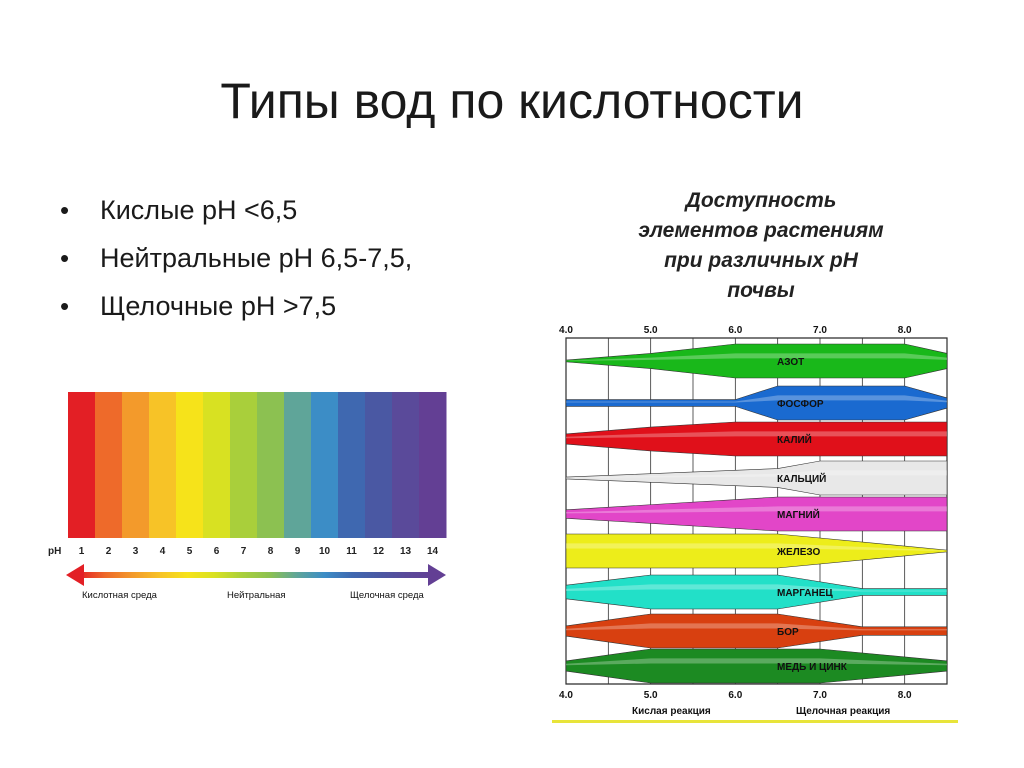 The image size is (1024, 768). What do you see at coordinates (75, 575) in the screenshot?
I see `ph-arrow-left-head` at bounding box center [75, 575].